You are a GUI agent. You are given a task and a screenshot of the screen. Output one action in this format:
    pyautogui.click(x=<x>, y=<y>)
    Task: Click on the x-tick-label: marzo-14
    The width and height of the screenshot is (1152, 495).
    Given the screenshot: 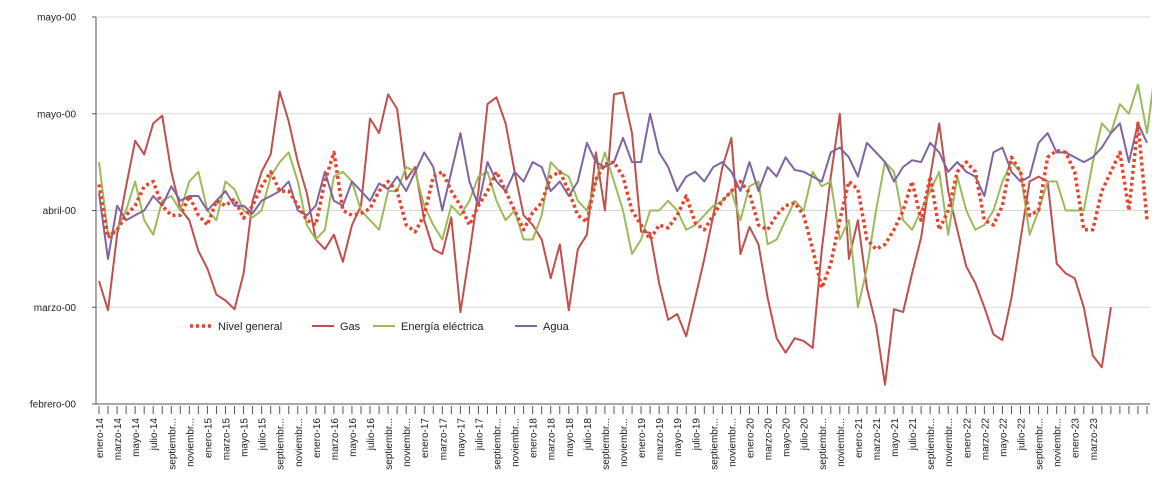 What is the action you would take?
    pyautogui.click(x=118, y=439)
    